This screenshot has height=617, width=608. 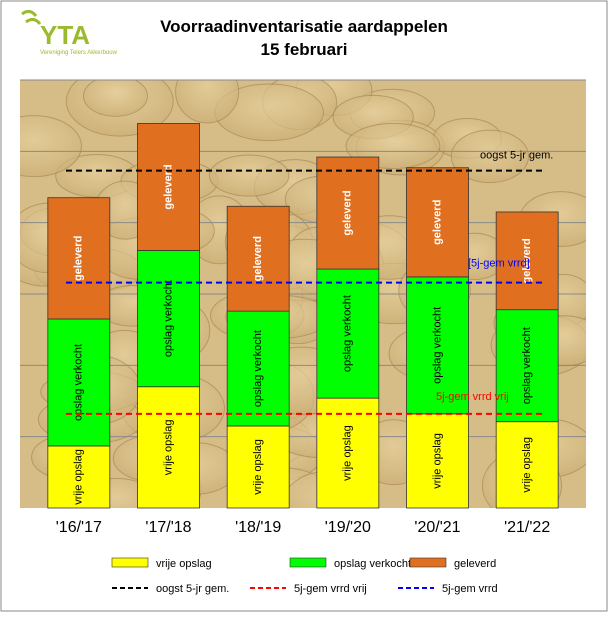 I want to click on x-tick-label: '19/'20, so click(x=348, y=527).